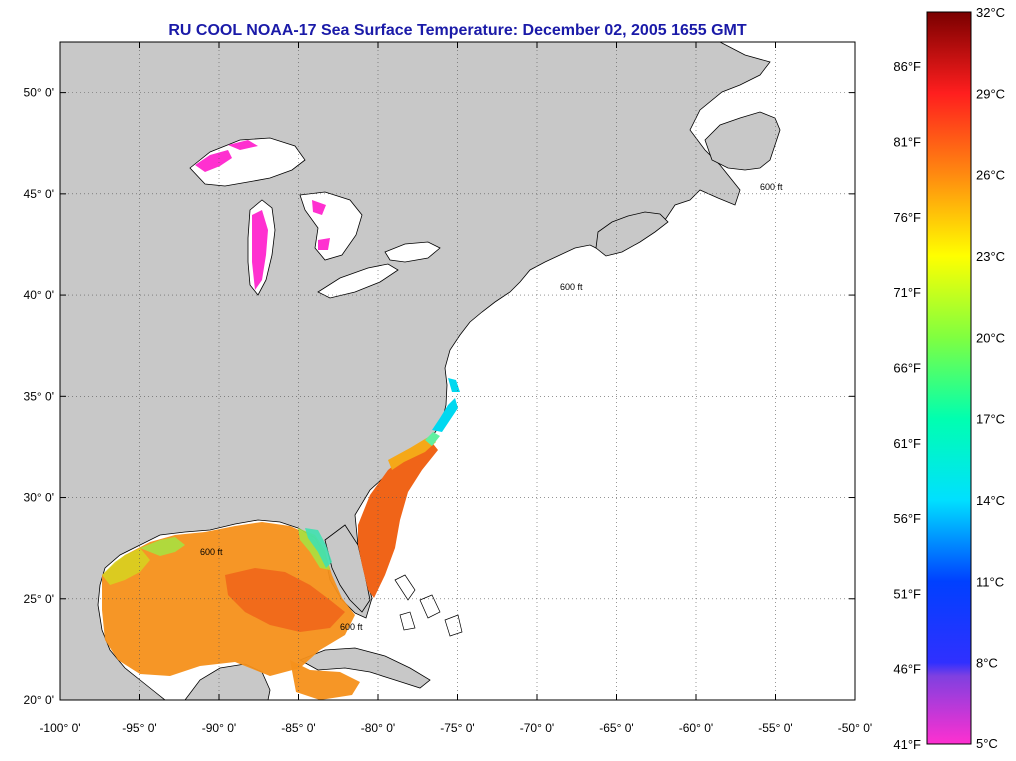 The height and width of the screenshot is (761, 1016). Describe the element at coordinates (987, 663) in the screenshot. I see `colorbar-celsius-label: 8°C` at that location.